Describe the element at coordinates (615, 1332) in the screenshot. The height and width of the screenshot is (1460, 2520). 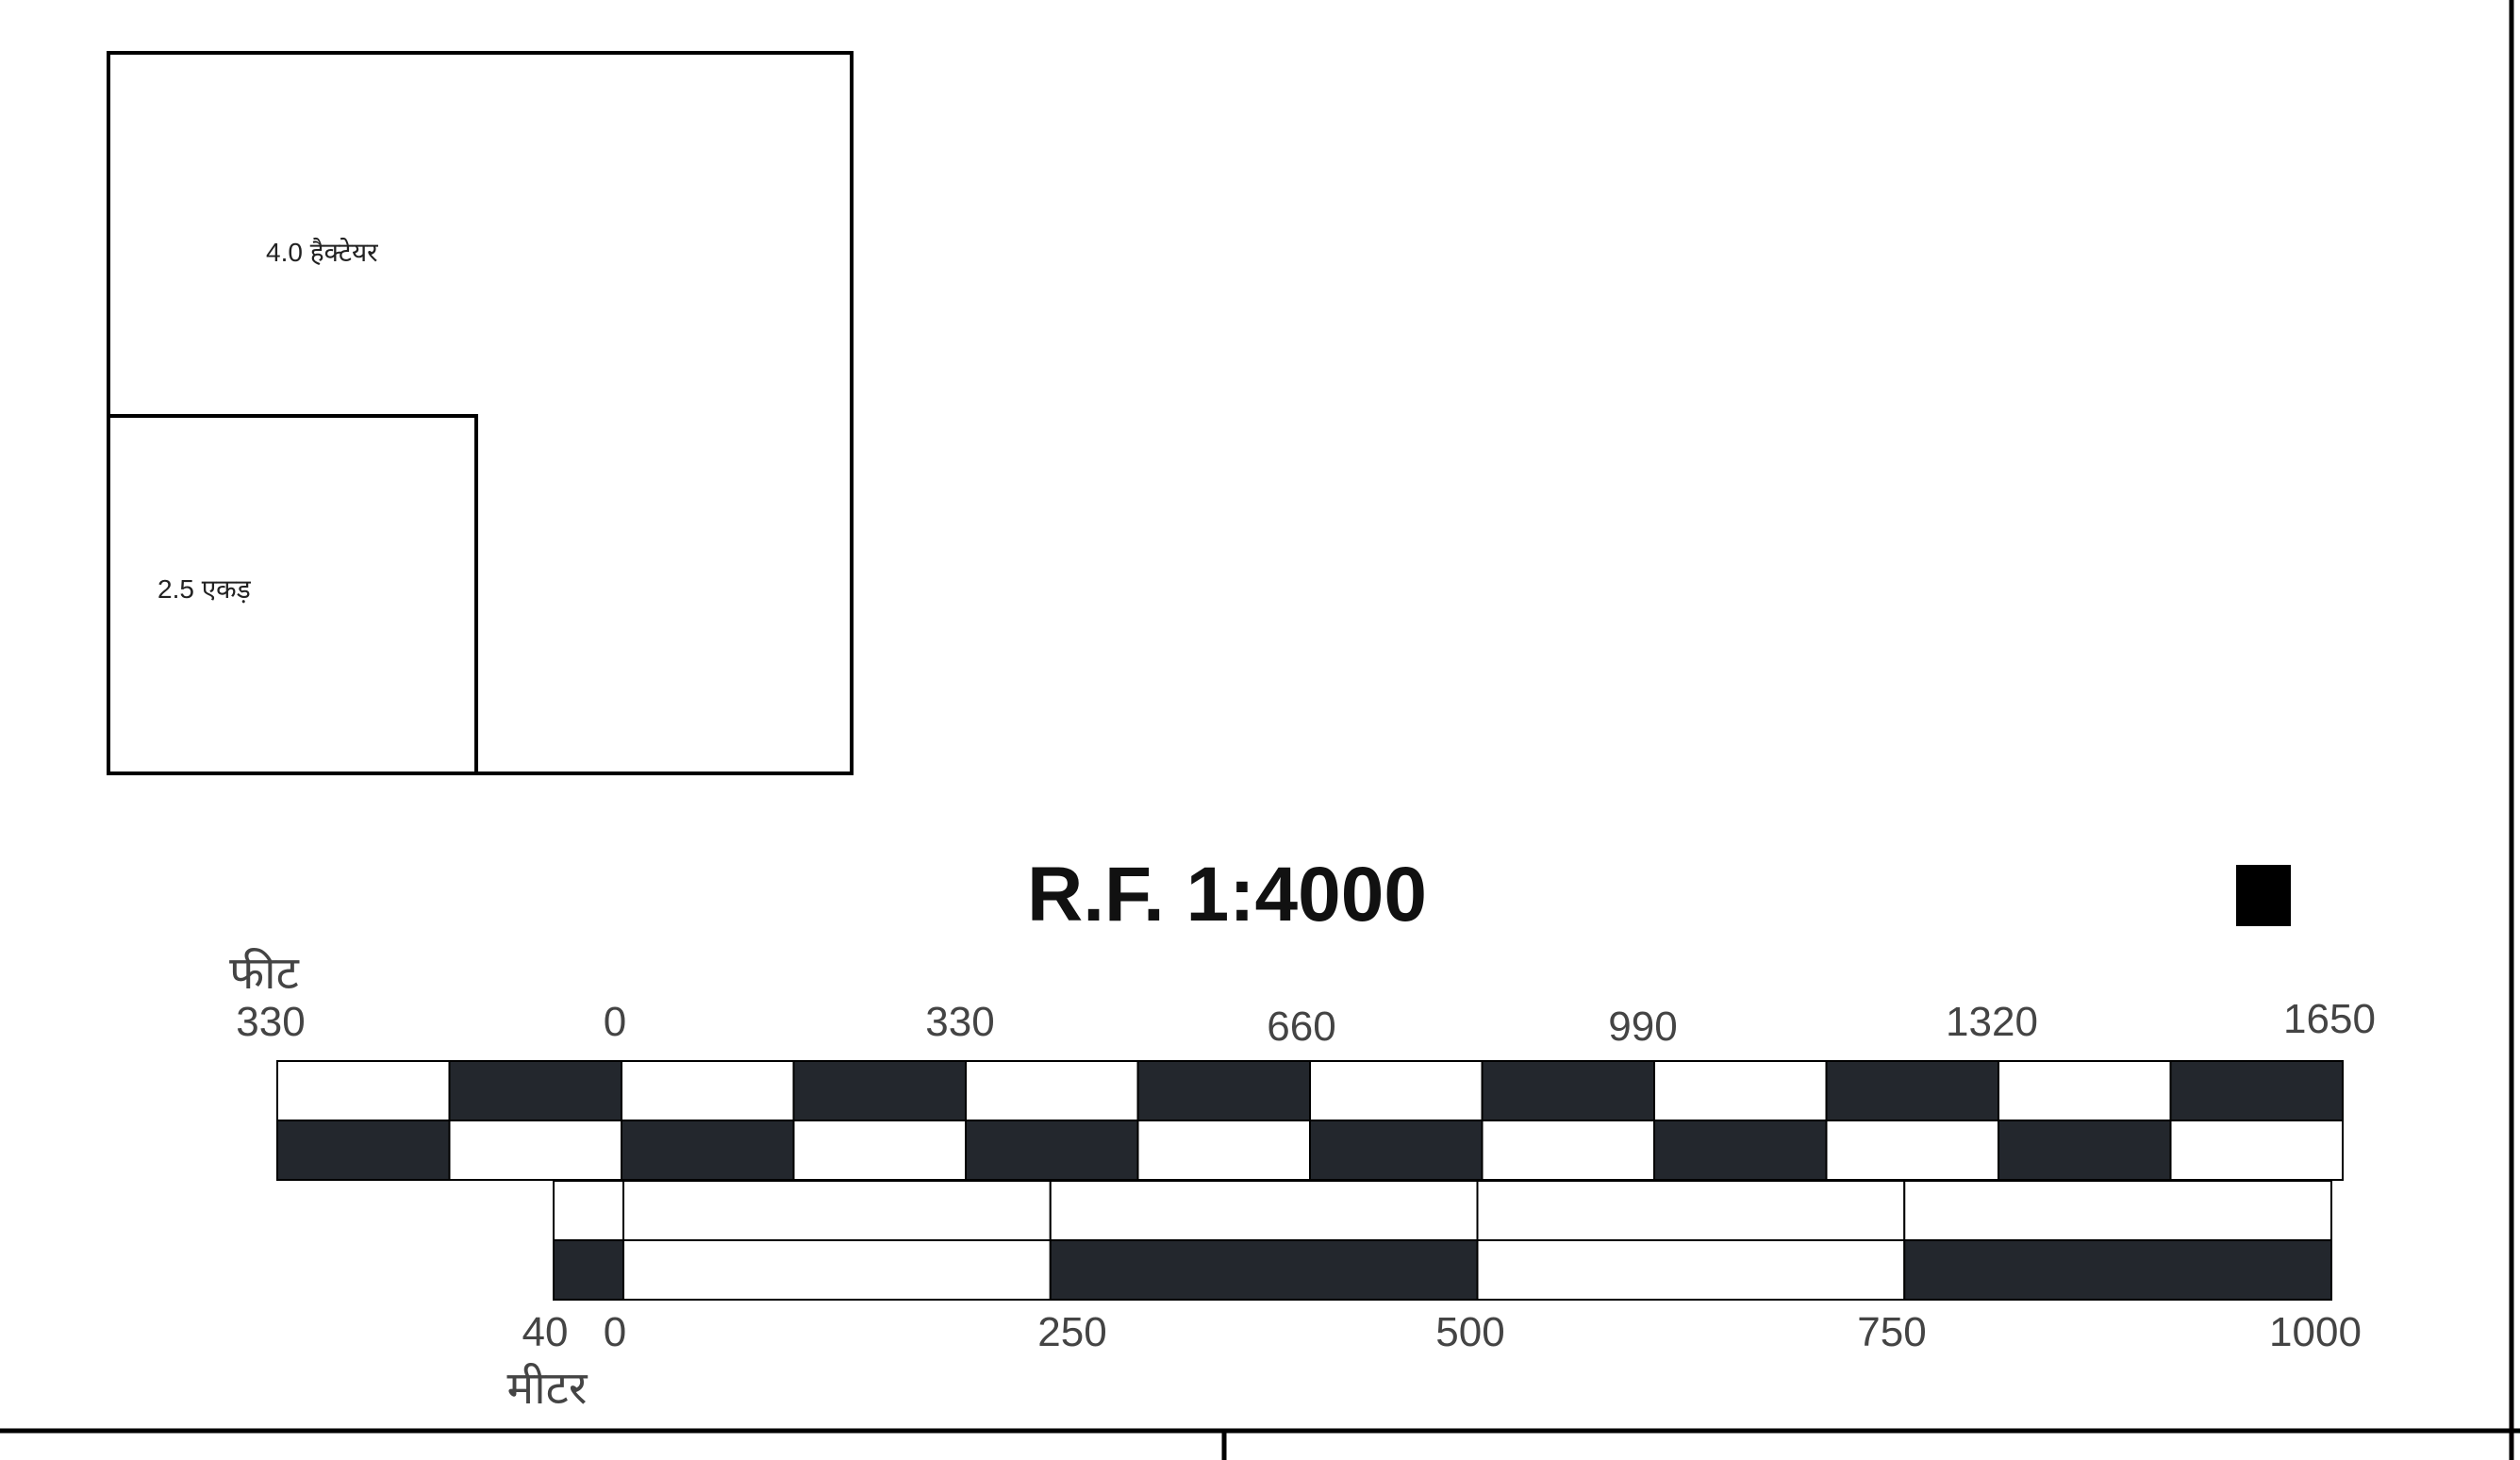
I see `meter-tick-label: 0` at that location.